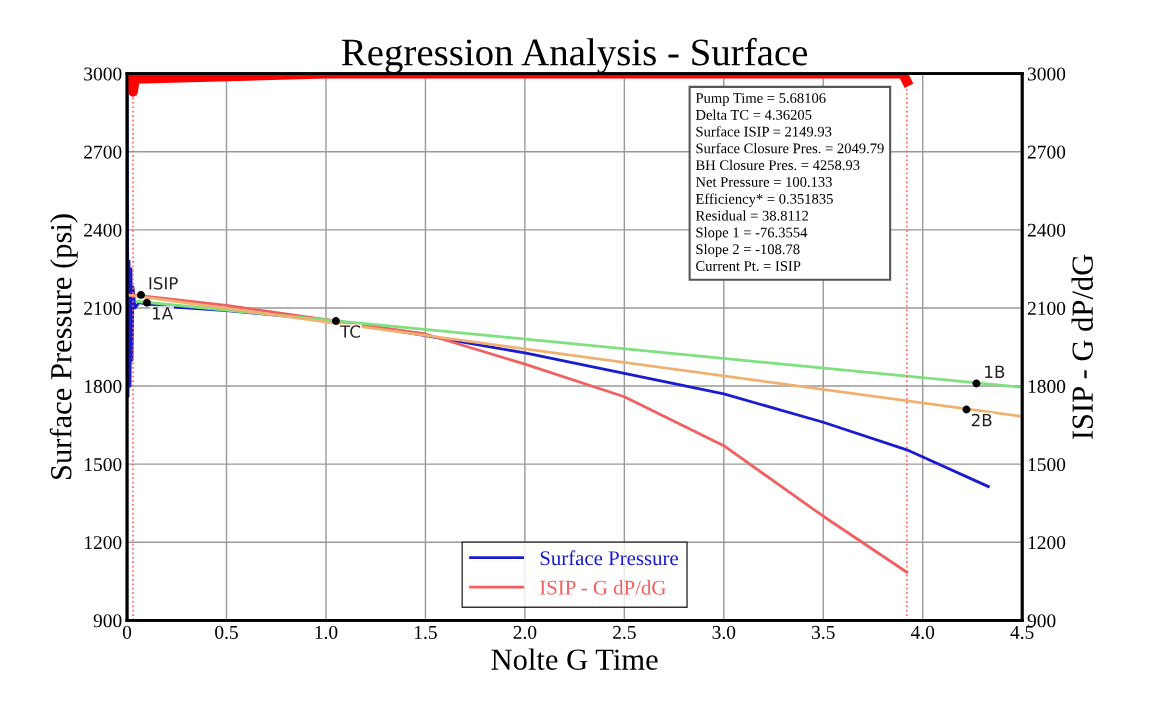  I want to click on annotation: Slope 2 = -108.78, so click(748, 250).